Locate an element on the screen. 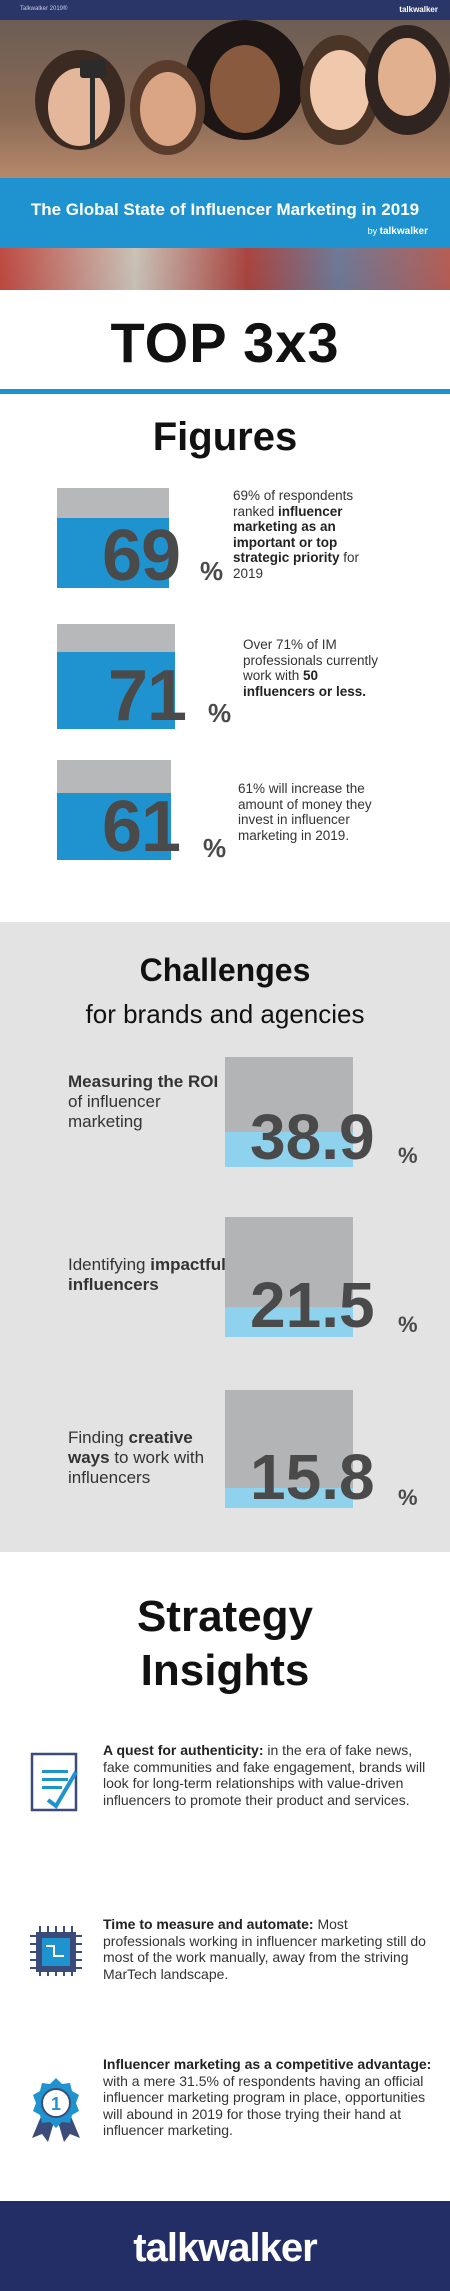 This screenshot has width=450, height=2291. footer-logo: talkwalker is located at coordinates (225, 2248).